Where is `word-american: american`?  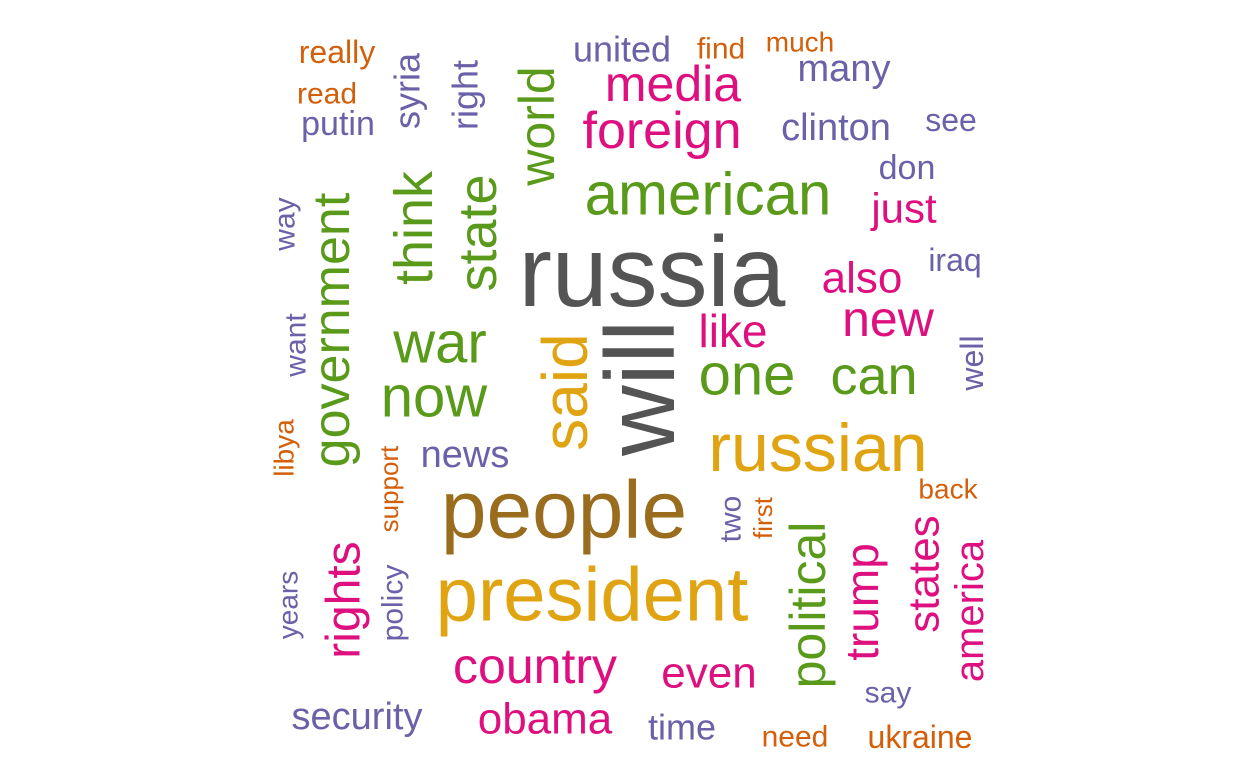
word-american: american is located at coordinates (708, 194).